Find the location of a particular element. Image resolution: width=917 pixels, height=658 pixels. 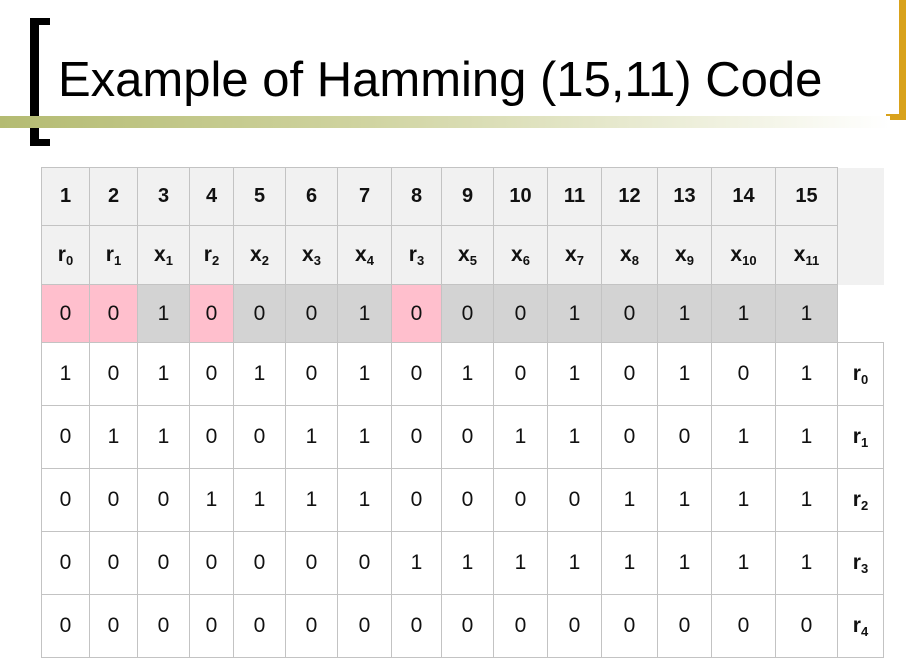

position-cell: 1 is located at coordinates (65, 196).